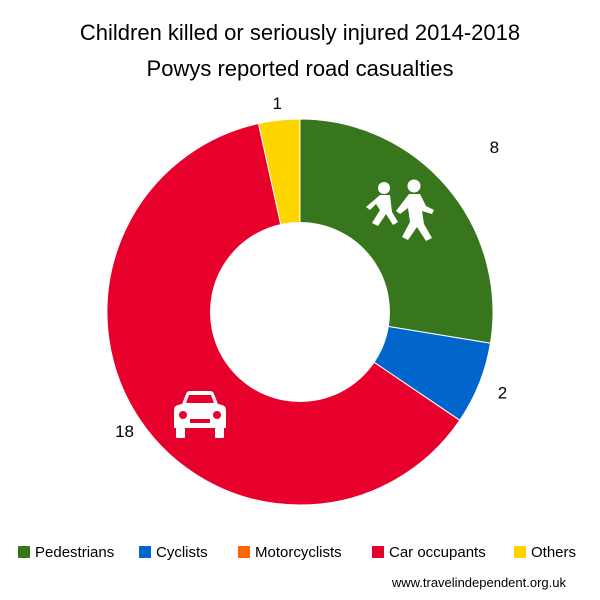  What do you see at coordinates (400, 210) in the screenshot?
I see `pedestrian-children-icon` at bounding box center [400, 210].